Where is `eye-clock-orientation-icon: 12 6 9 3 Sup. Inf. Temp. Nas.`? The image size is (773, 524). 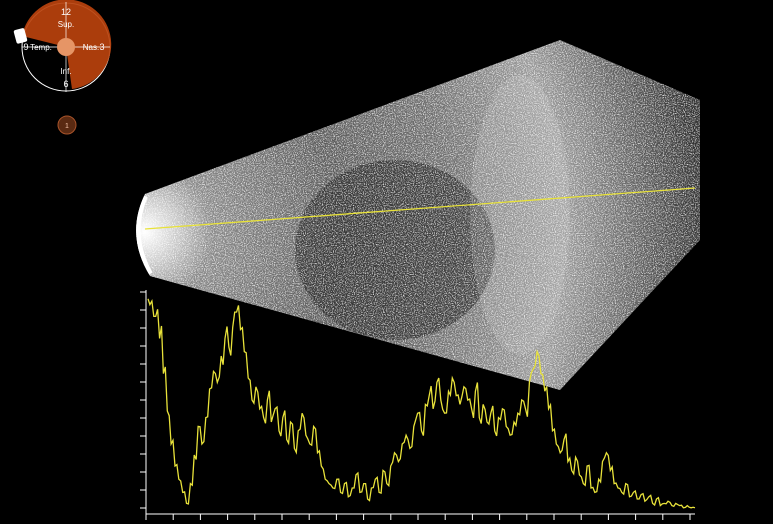
eye-clock-orientation-icon: 12 6 9 3 Sup. Inf. Temp. Nas. is located at coordinates (62, 46).